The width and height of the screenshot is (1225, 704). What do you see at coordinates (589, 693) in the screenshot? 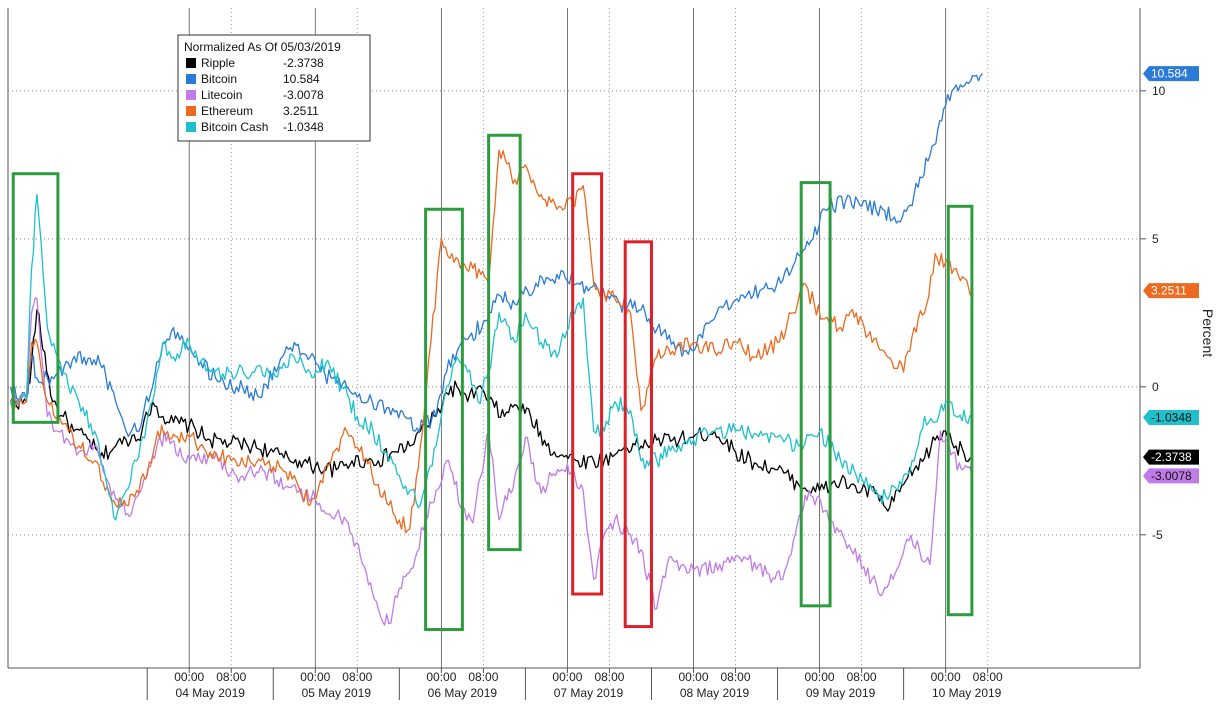
I see `day-label: 07 May 2019` at bounding box center [589, 693].